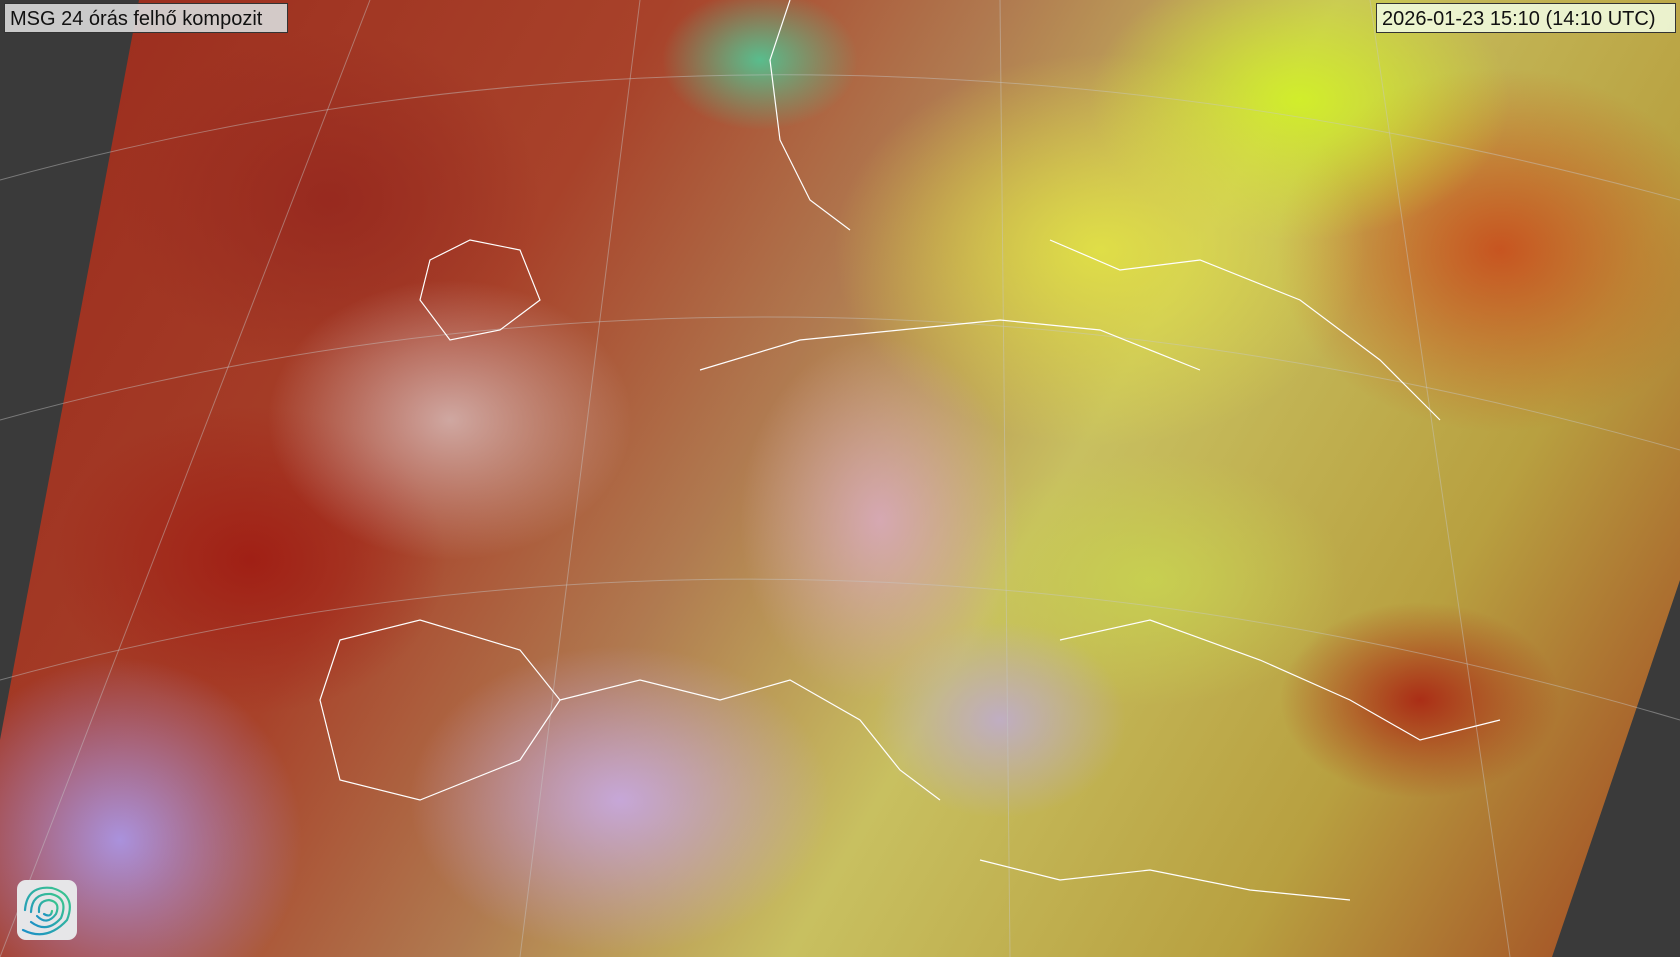  What do you see at coordinates (47, 910) in the screenshot?
I see `spiral-logo-icon` at bounding box center [47, 910].